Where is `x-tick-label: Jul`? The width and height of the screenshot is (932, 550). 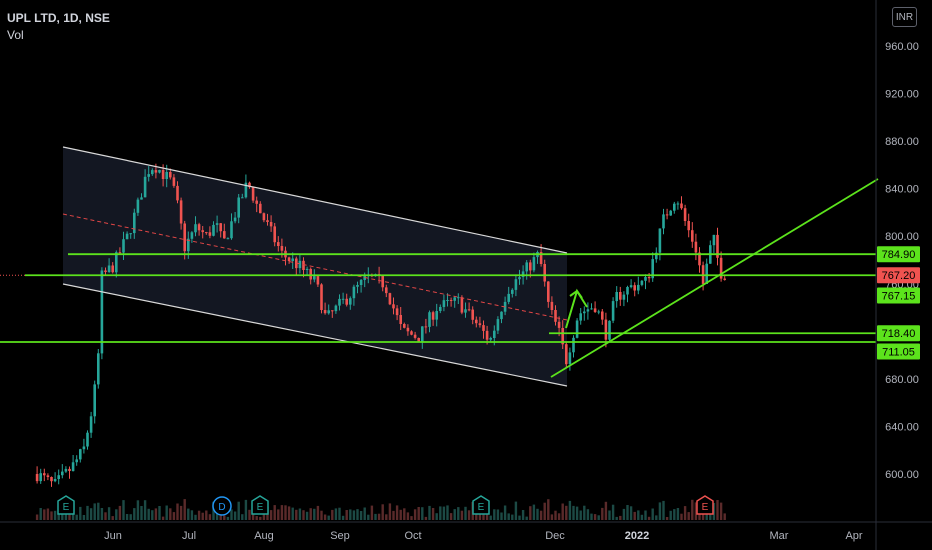
x-tick-label: Jul is located at coordinates (189, 536).